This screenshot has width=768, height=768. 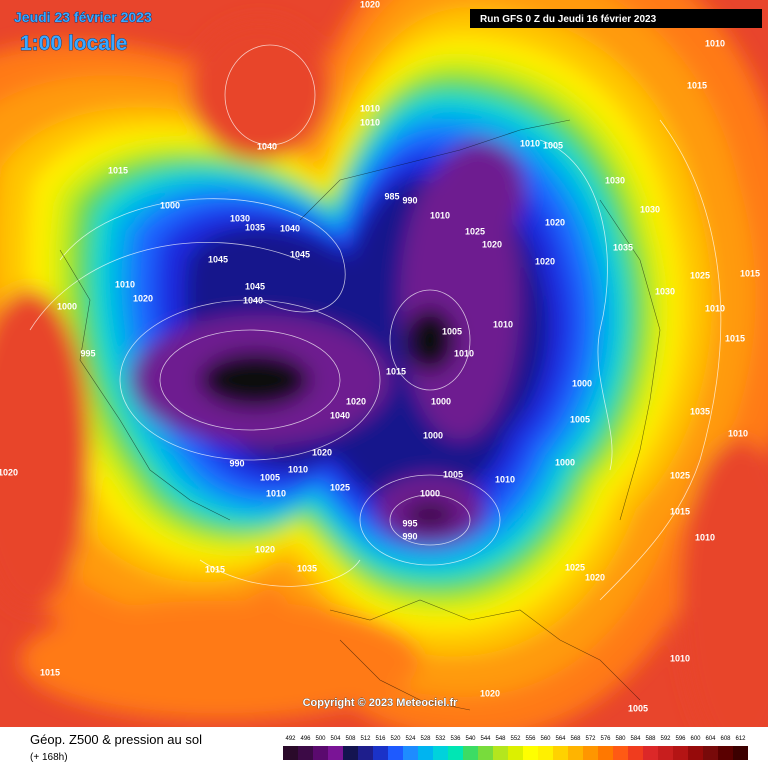 What do you see at coordinates (740, 739) in the screenshot?
I see `scale-label: 612` at bounding box center [740, 739].